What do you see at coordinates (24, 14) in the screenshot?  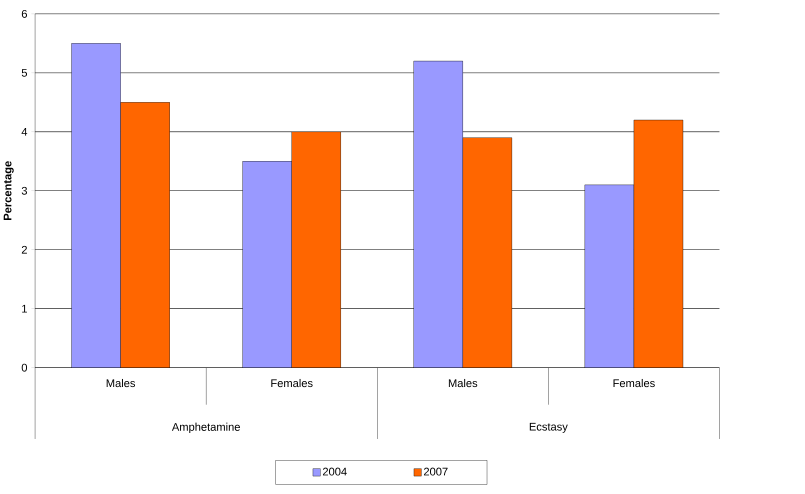 I see `y-tick-label: 6` at bounding box center [24, 14].